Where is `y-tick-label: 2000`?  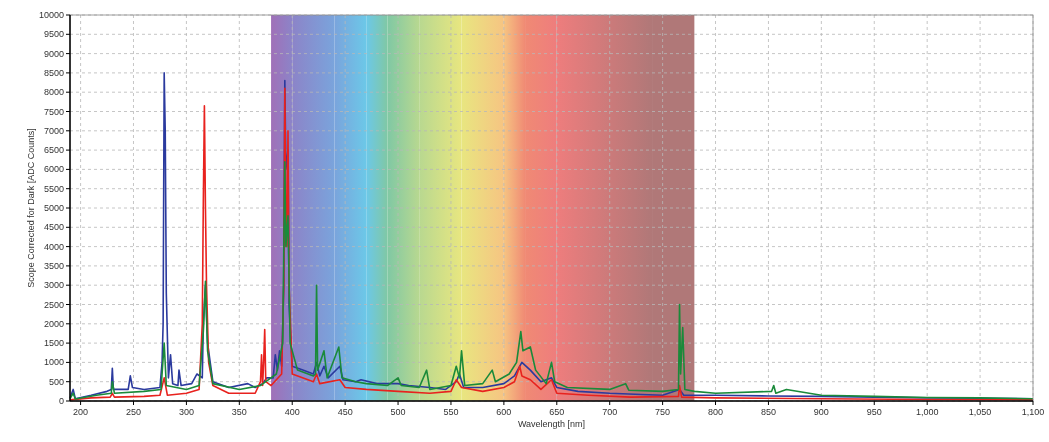 y-tick-label: 2000 is located at coordinates (53, 323).